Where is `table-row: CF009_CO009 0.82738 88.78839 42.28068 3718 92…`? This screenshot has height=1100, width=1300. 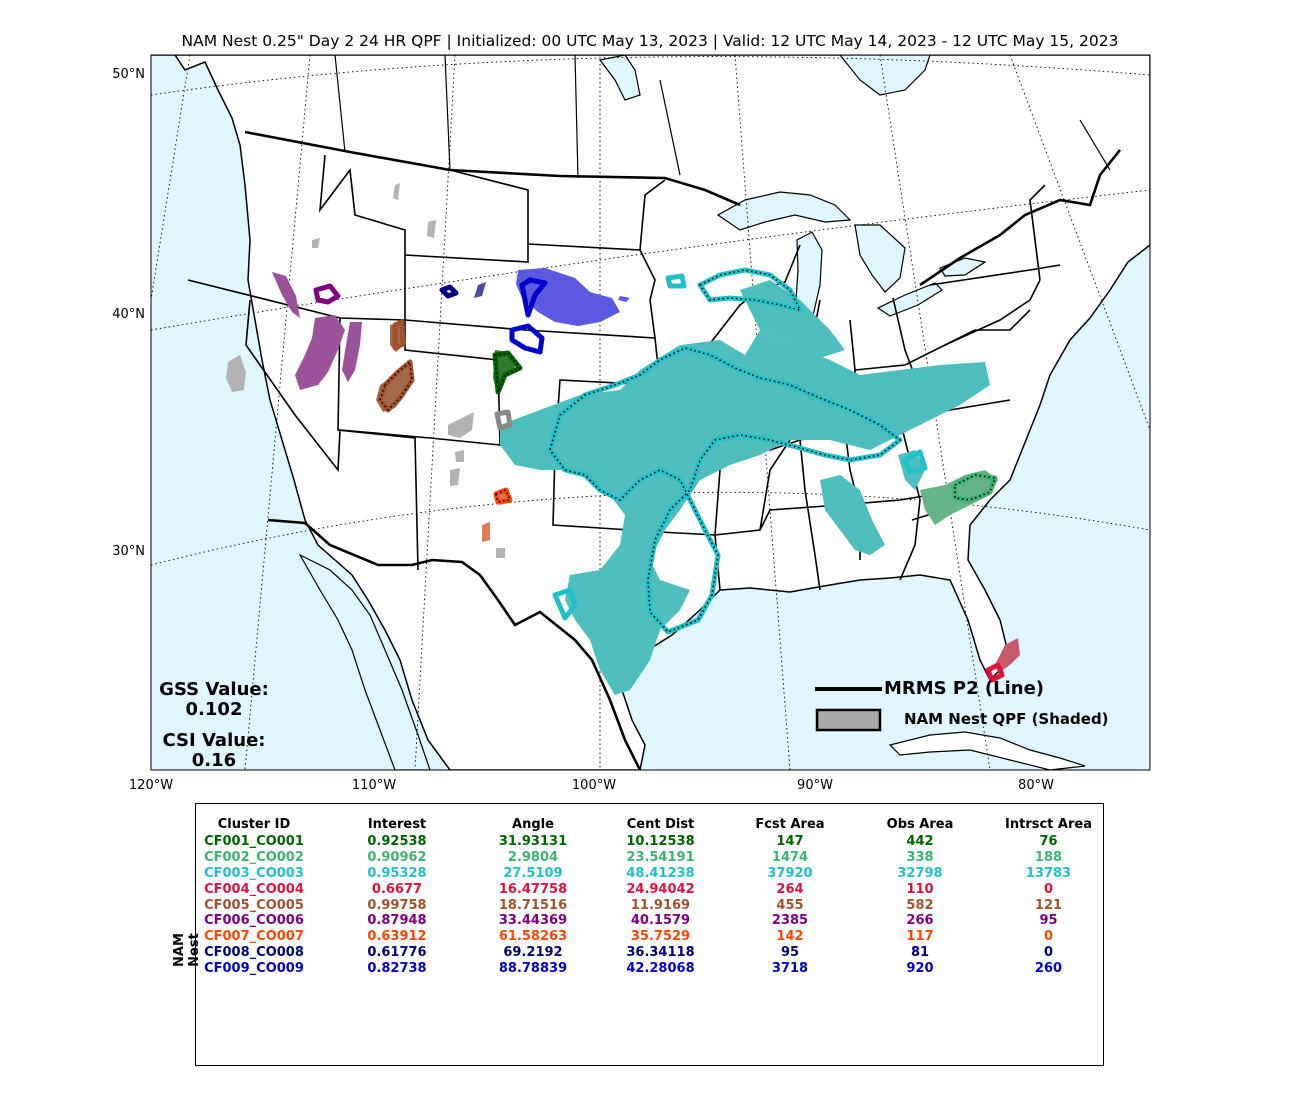
table-row: CF009_CO009 0.82738 88.78839 42.28068 3718 92… is located at coordinates (648, 968).